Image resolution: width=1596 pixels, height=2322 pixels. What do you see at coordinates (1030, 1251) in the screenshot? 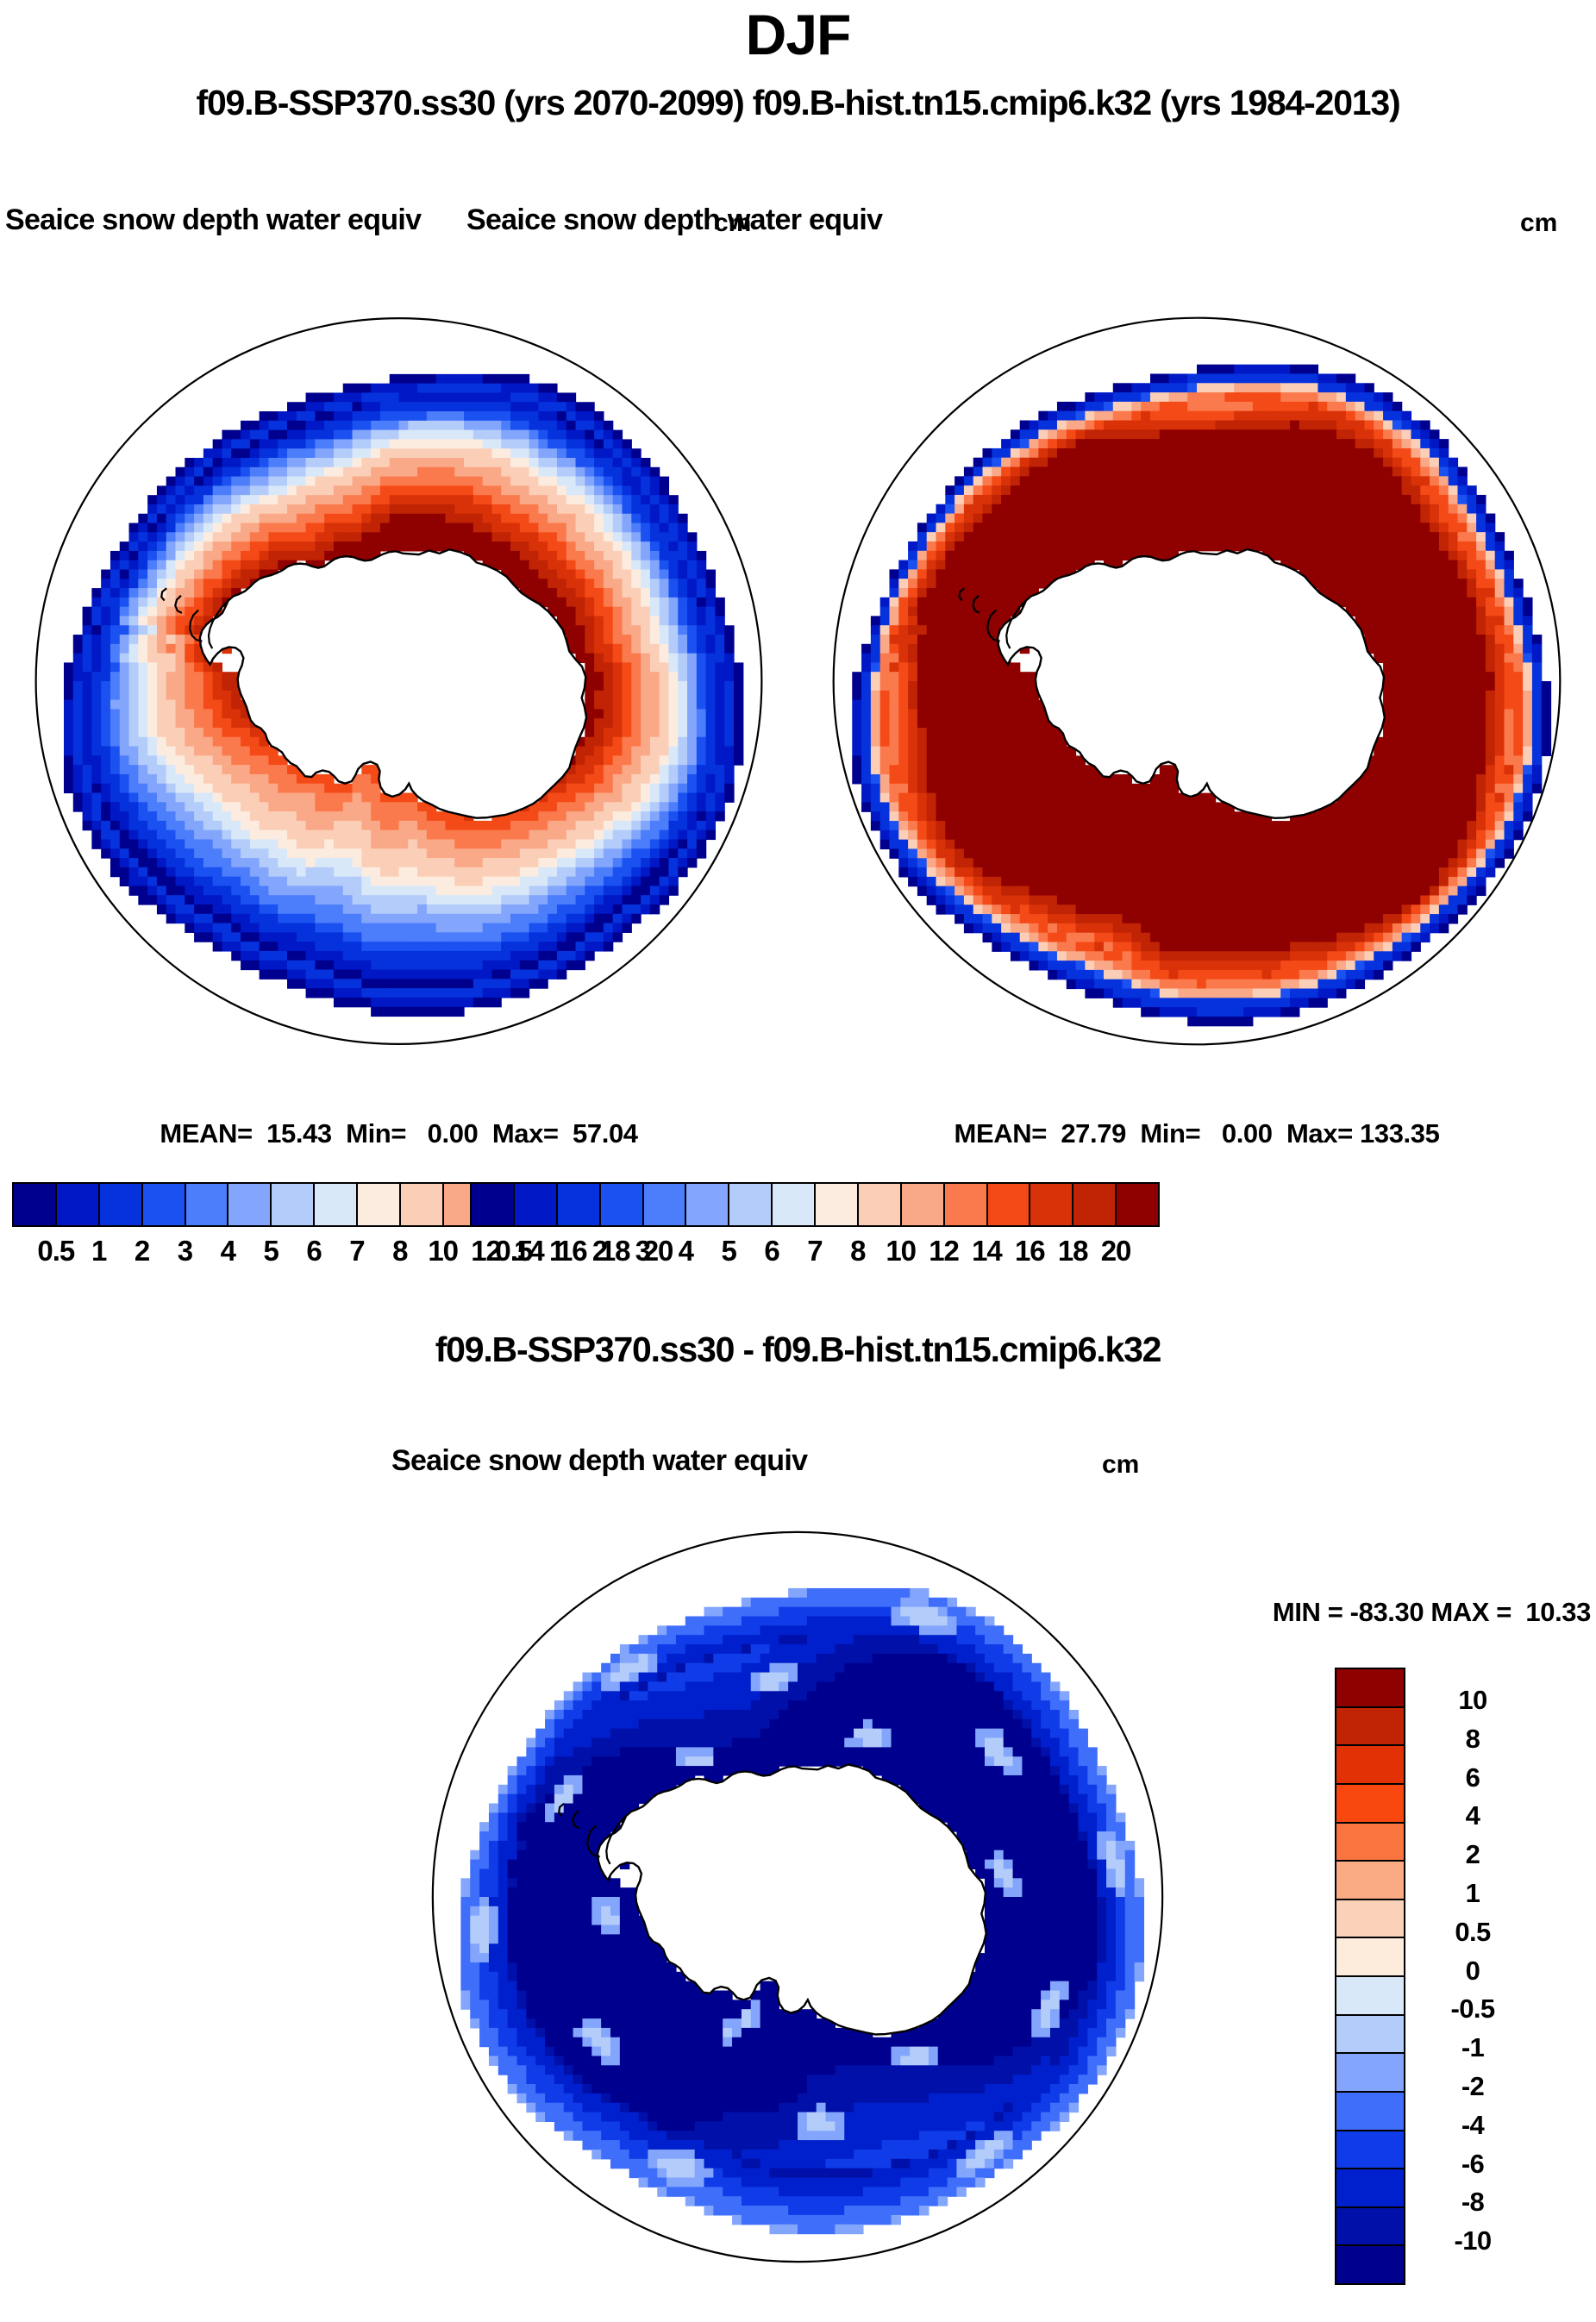
I see `colorbar-tick-label: 16` at bounding box center [1030, 1251].